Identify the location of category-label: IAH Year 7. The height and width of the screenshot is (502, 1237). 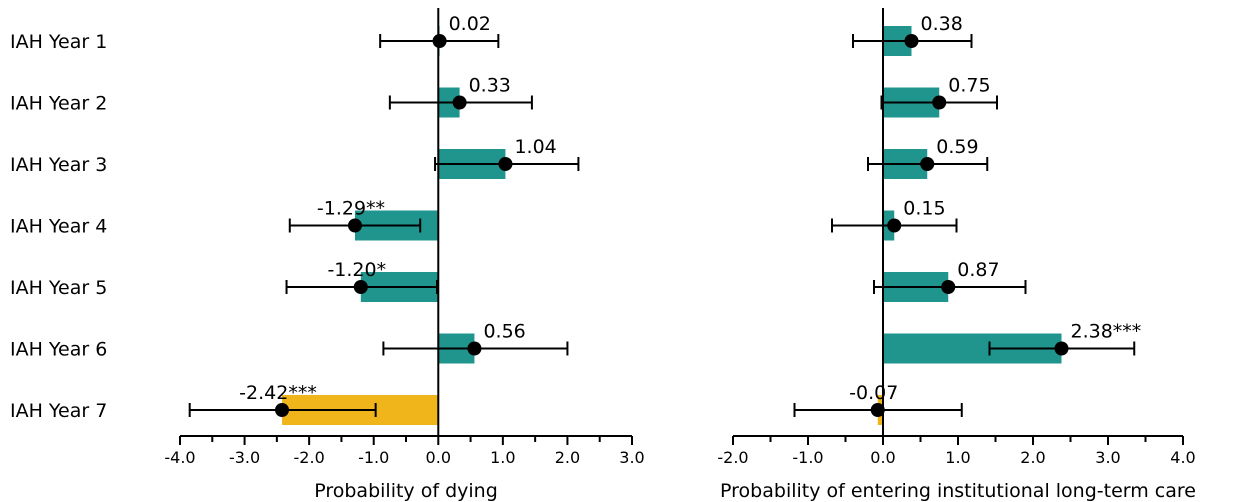
(58, 411).